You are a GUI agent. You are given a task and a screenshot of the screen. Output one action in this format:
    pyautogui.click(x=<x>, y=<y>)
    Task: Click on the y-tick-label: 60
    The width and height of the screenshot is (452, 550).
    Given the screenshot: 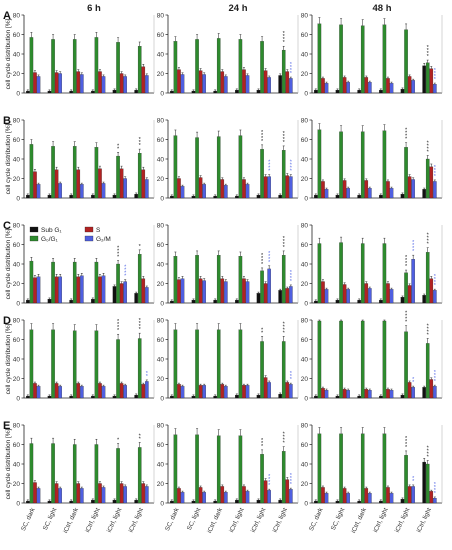 What is the action you would take?
    pyautogui.click(x=17, y=445)
    